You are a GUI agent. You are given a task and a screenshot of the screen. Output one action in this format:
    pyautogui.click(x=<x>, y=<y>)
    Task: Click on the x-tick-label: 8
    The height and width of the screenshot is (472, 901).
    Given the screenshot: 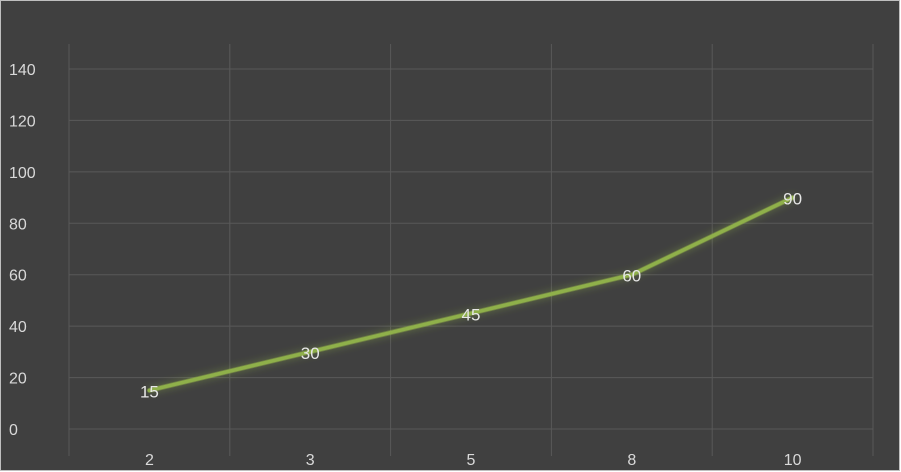 What is the action you would take?
    pyautogui.click(x=631, y=460)
    